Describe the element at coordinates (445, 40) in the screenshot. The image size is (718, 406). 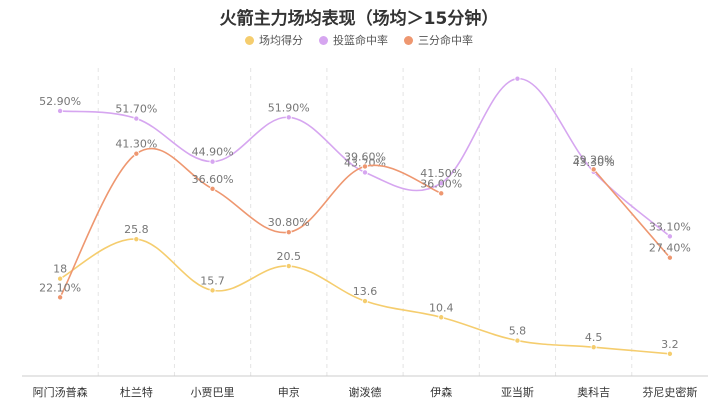
I see `legend-label-3p: 三分命中率` at that location.